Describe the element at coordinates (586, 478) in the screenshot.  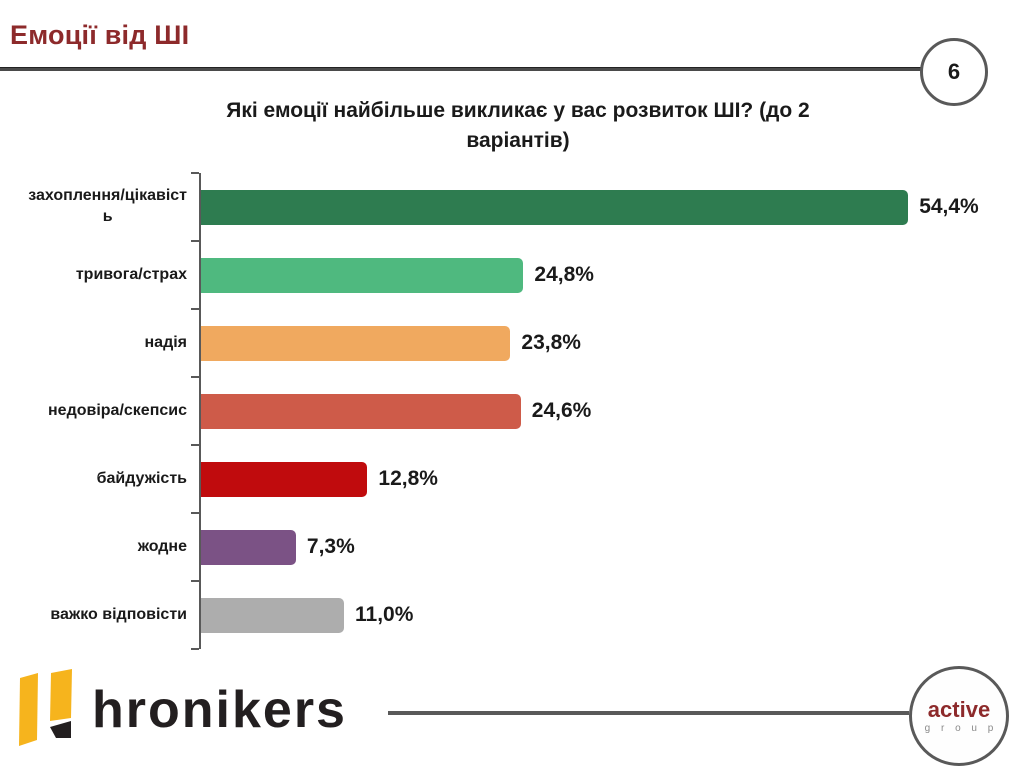
I see `plot-area: 12,8%` at that location.